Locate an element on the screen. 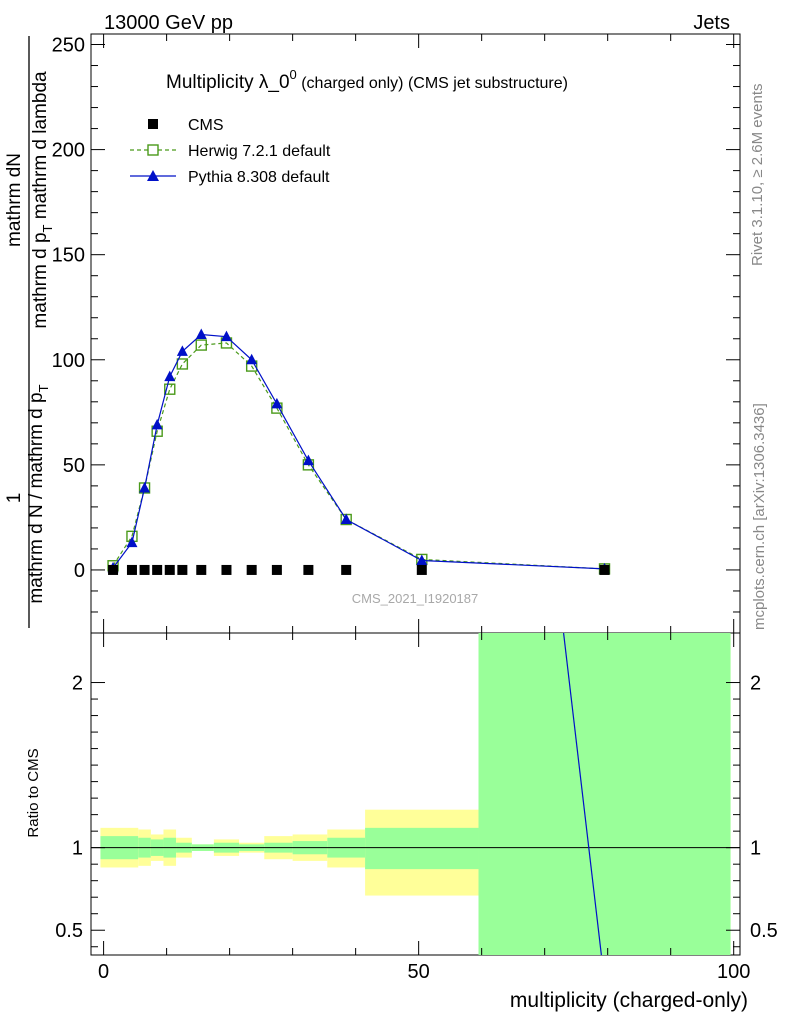  series-cms is located at coordinates (359, 569).